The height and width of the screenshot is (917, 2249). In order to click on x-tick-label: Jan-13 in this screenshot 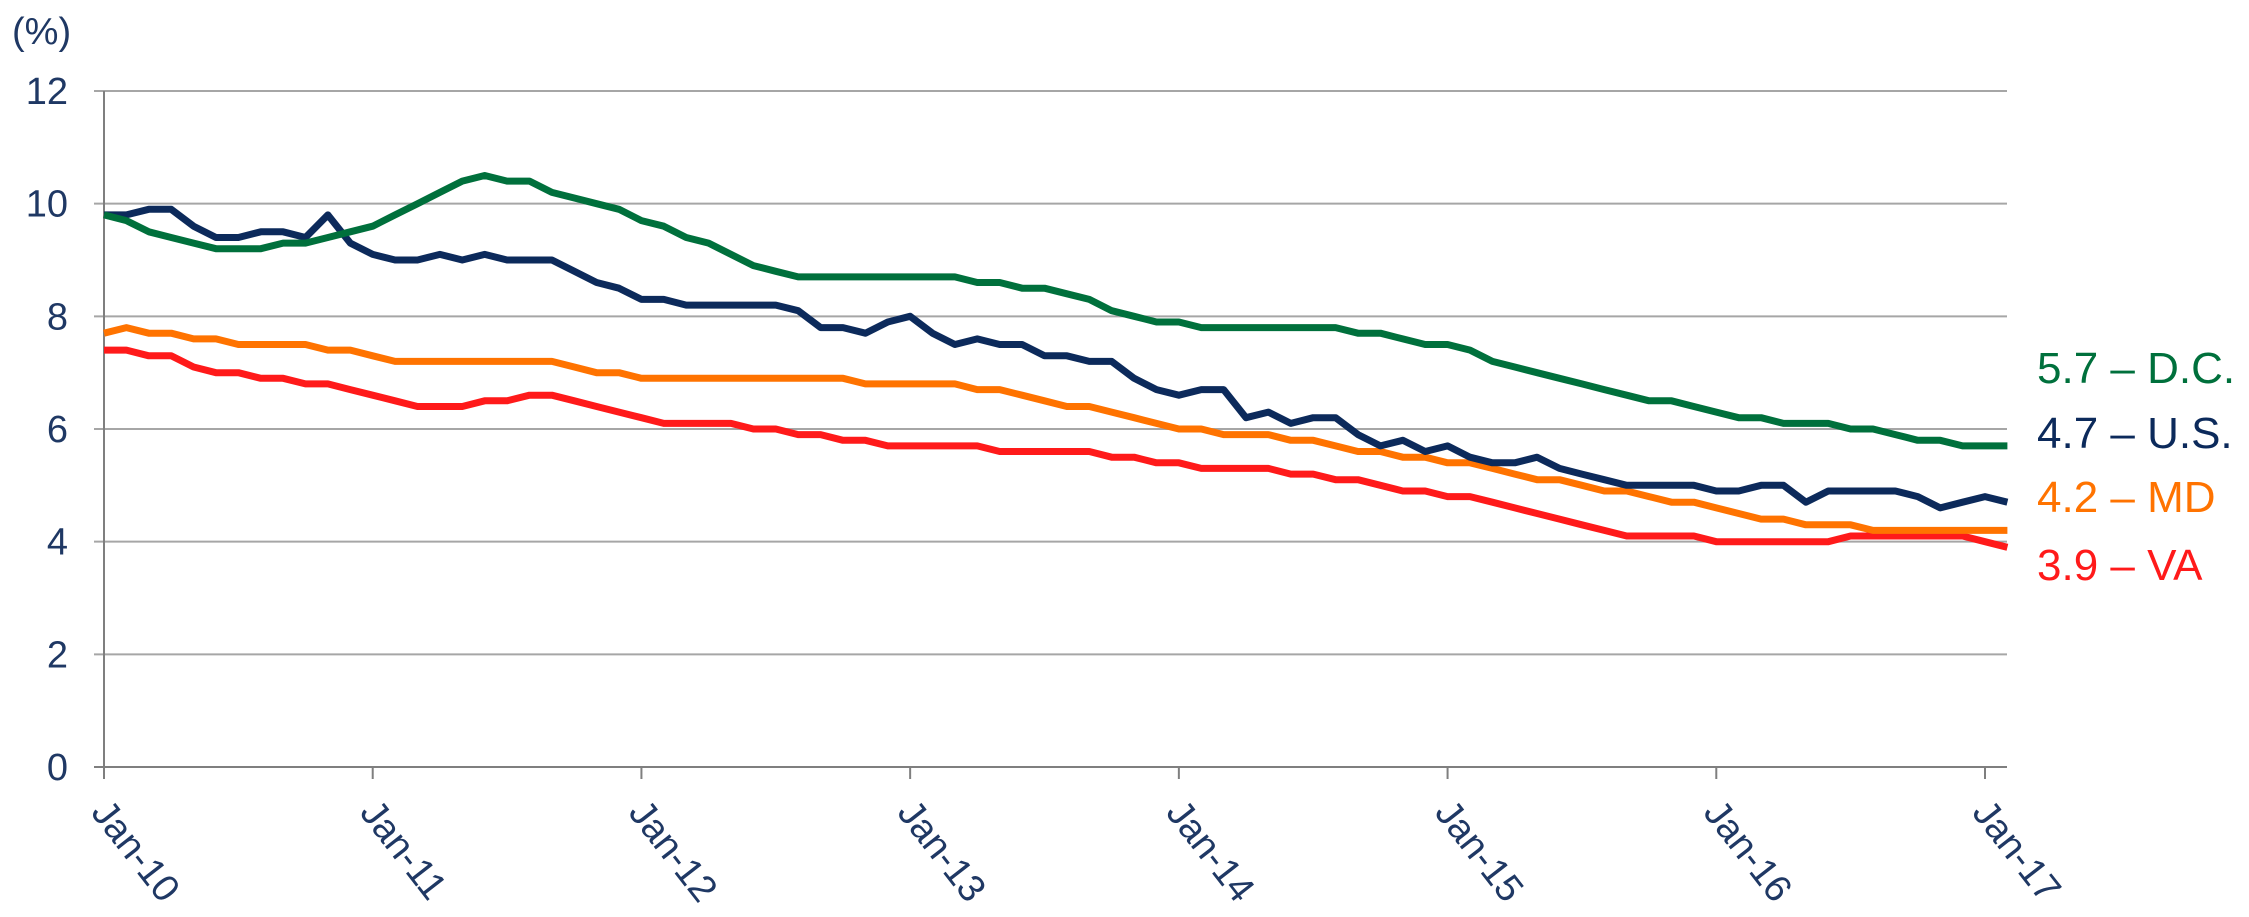, I will do `click(941, 851)`.